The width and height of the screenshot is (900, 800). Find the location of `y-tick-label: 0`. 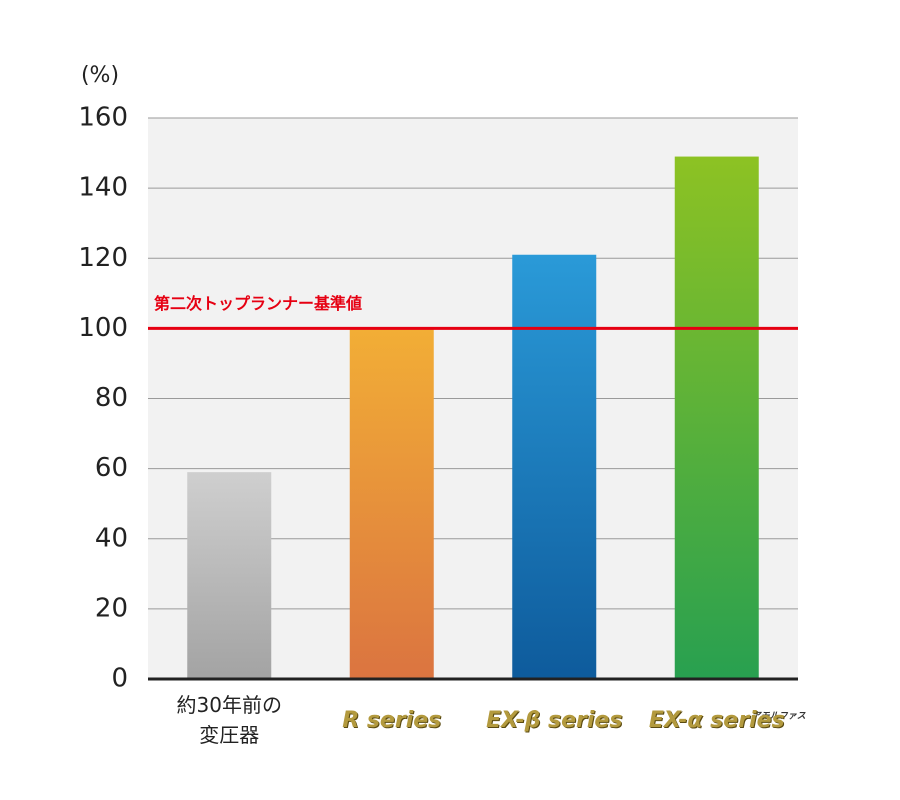

y-tick-label: 0 is located at coordinates (119, 679).